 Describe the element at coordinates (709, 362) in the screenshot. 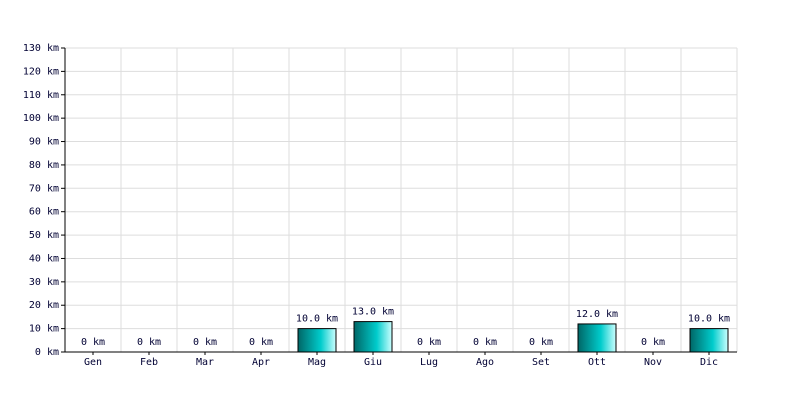

I see `x-tick-label: Dic` at that location.